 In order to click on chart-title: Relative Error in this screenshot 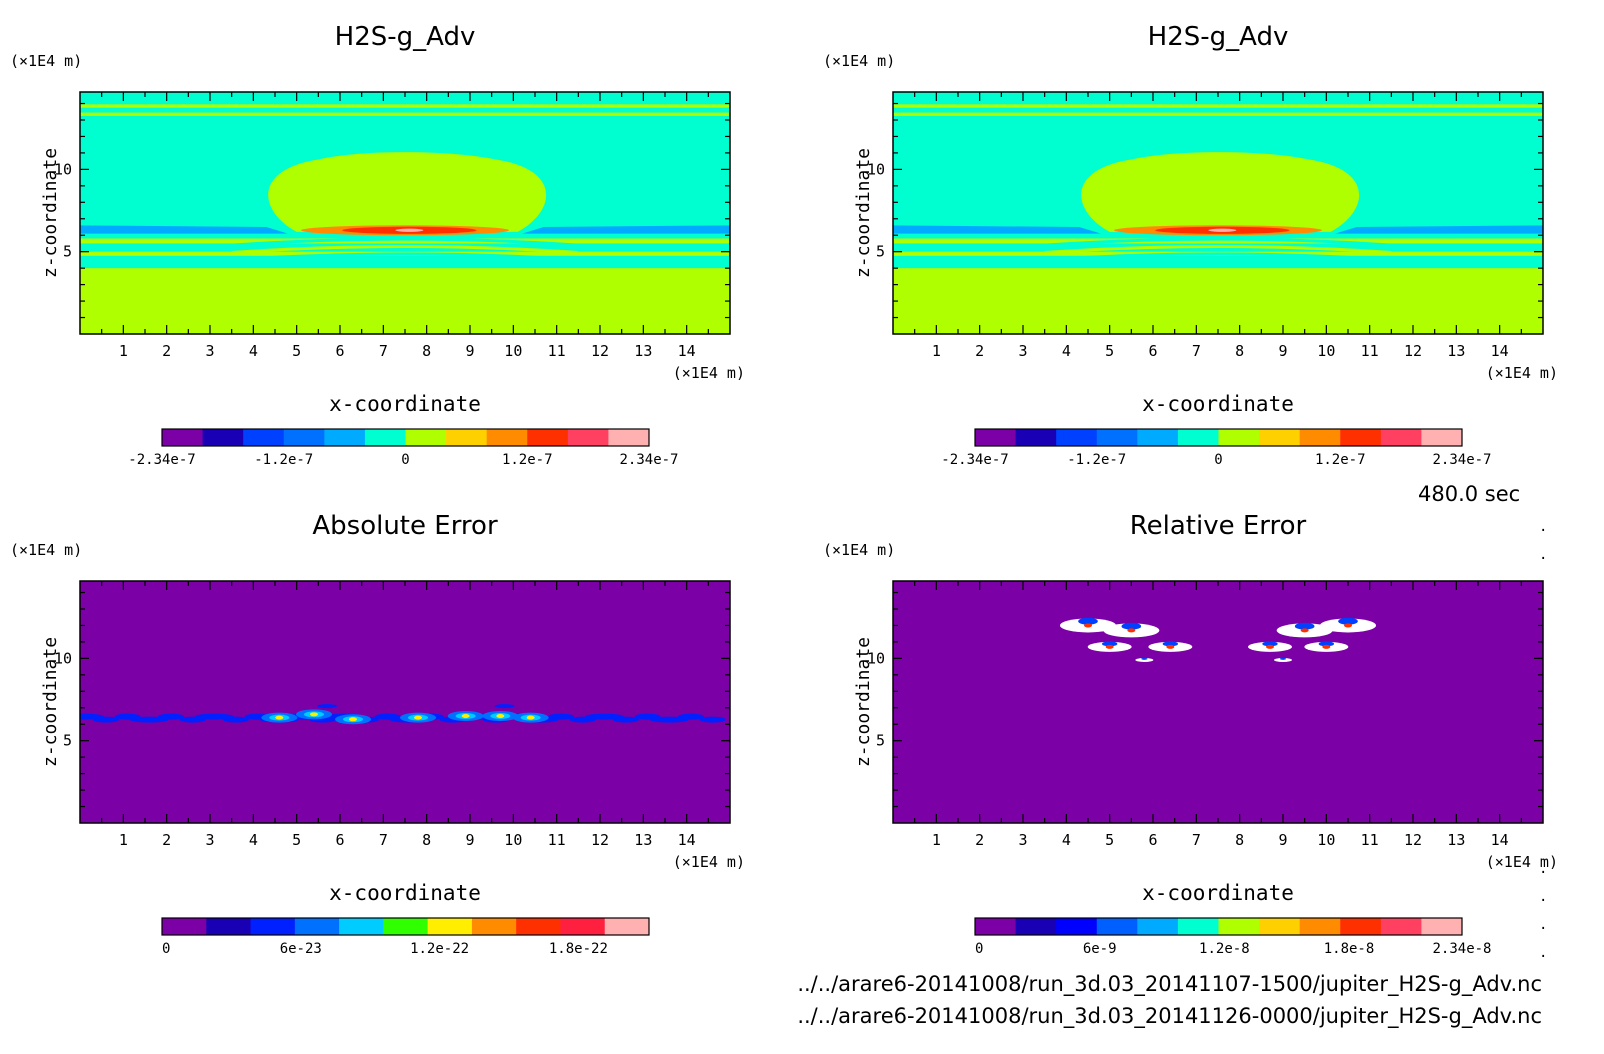, I will do `click(1218, 526)`.